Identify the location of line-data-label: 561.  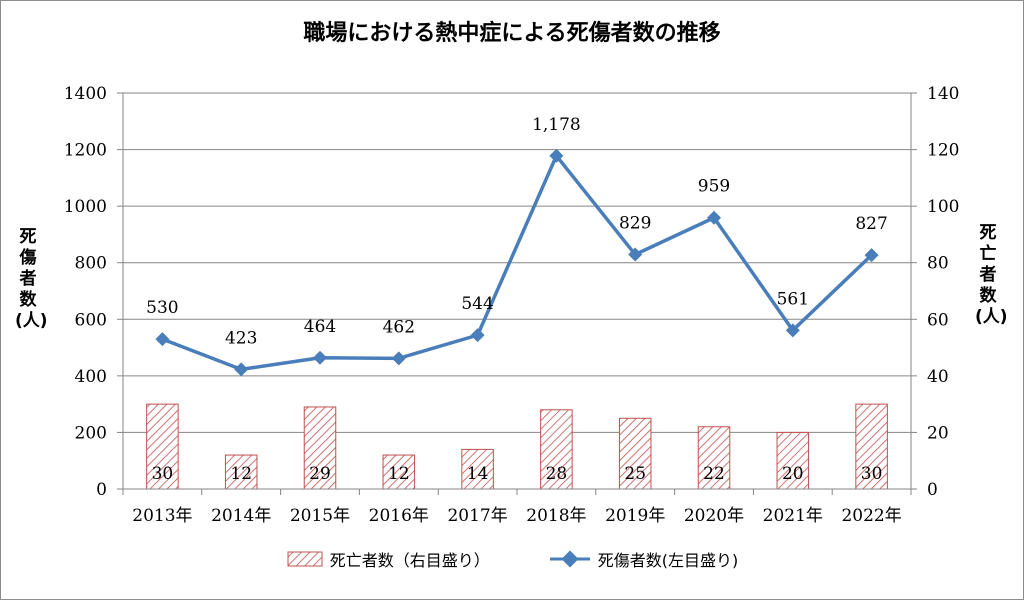
(793, 299).